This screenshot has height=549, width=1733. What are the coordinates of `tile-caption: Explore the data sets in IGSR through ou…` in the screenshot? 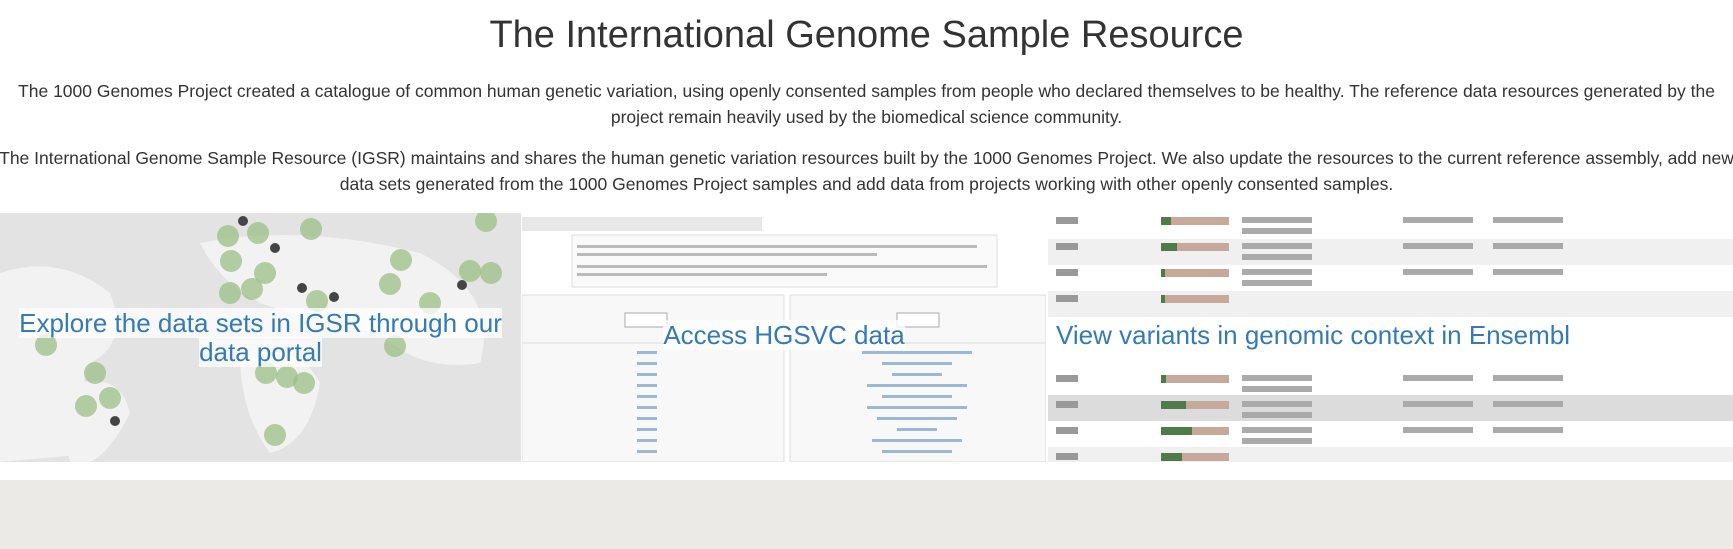 It's located at (260, 337).